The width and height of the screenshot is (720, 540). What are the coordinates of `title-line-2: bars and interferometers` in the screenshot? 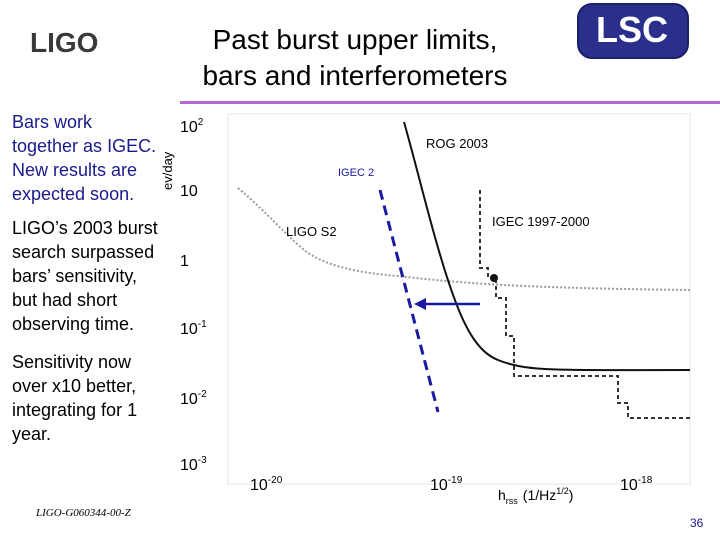 It's located at (355, 75).